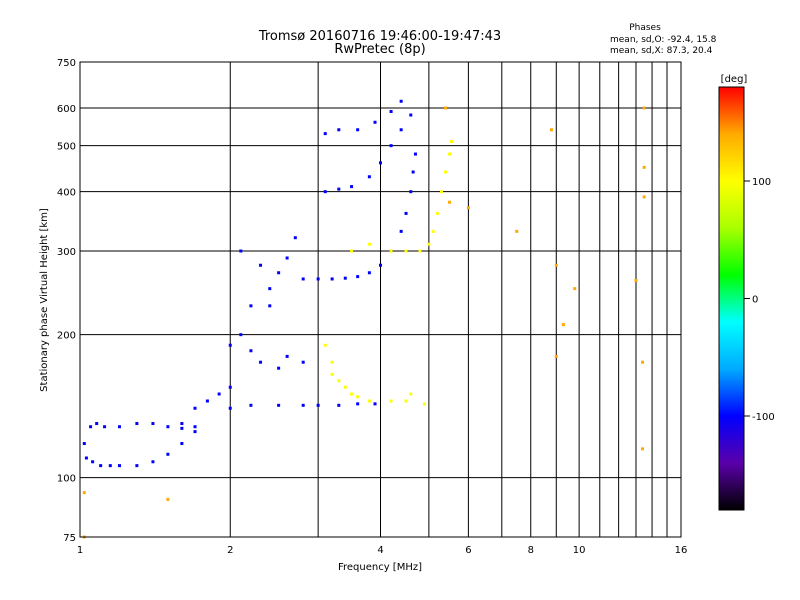  I want to click on stats-line-o: mean, sd,O: -92.4, 15.8, so click(663, 40).